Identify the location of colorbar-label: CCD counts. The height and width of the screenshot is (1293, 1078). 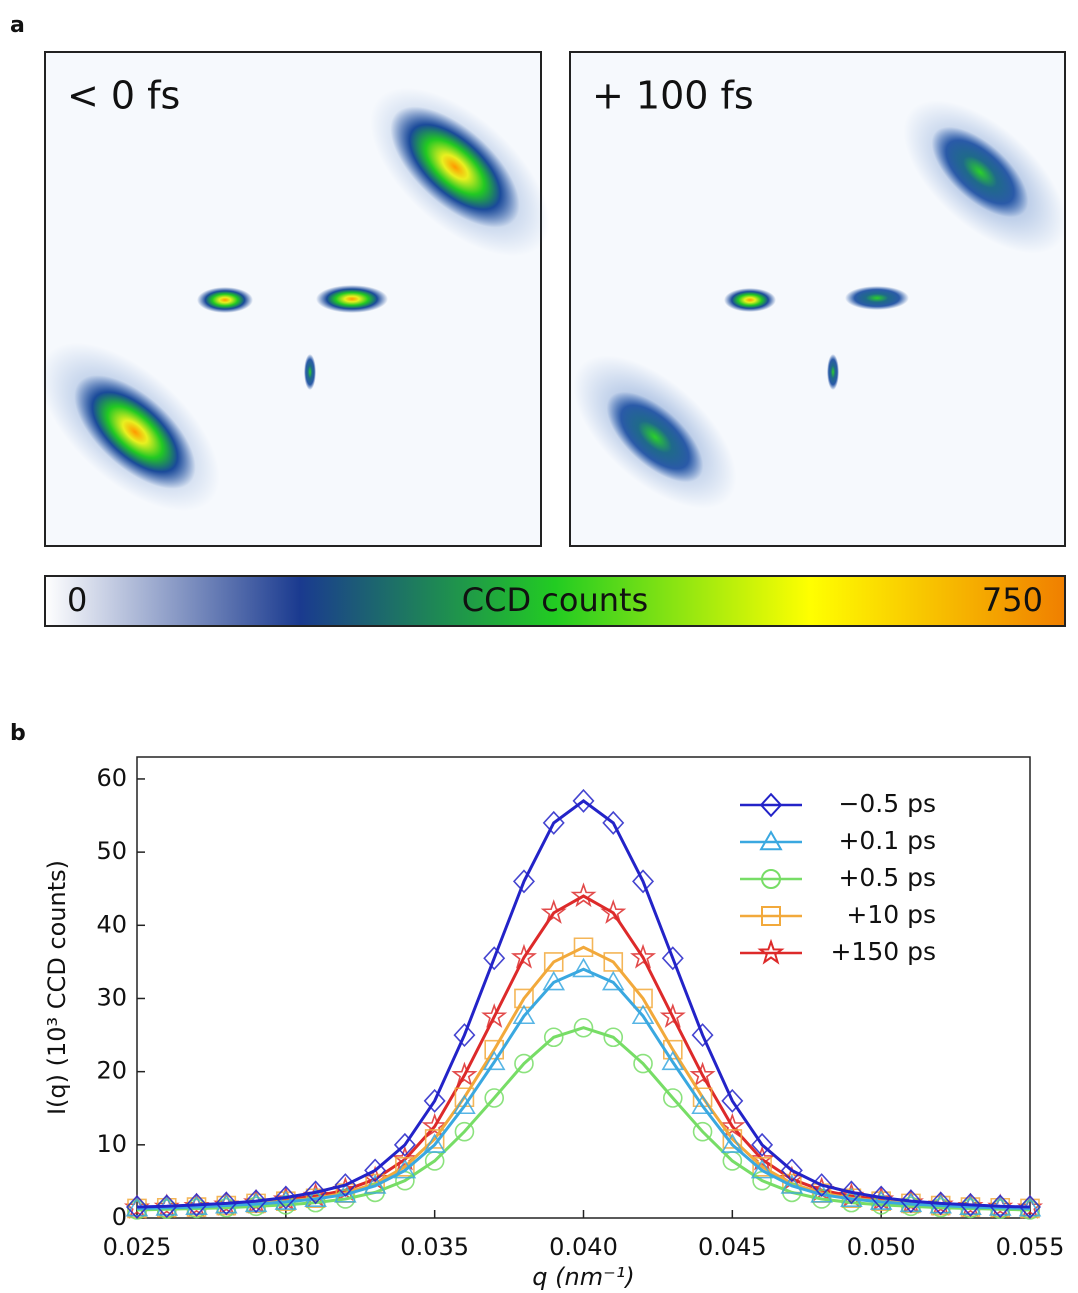
(555, 600).